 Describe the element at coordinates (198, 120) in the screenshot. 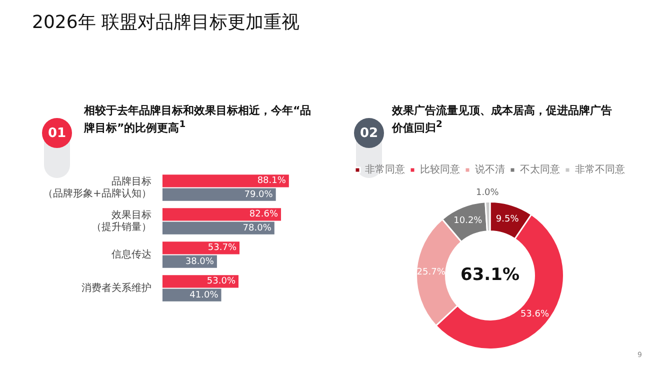

I see `chart-subtitle: 相较于去年品牌目标和效果目标相近，今年“品牌目标”的比例更高$^{1}$` at that location.